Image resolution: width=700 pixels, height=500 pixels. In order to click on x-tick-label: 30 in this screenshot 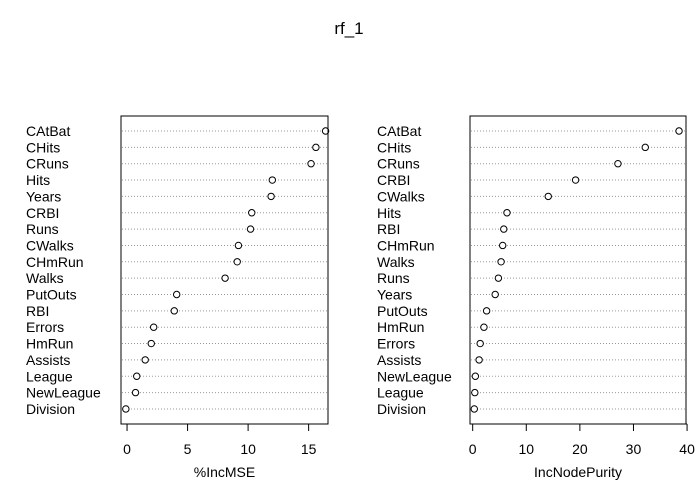, I will do `click(634, 449)`.